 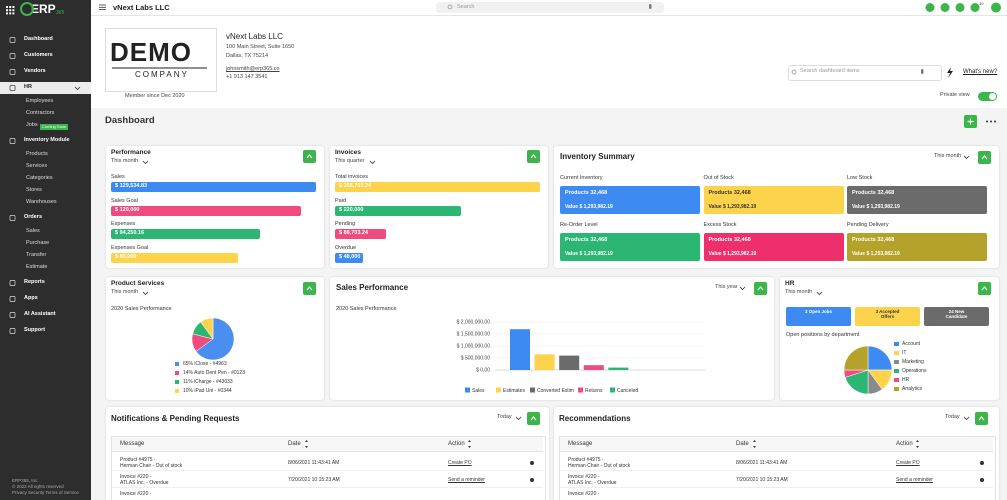 I want to click on card-title: Product Services, so click(x=138, y=283).